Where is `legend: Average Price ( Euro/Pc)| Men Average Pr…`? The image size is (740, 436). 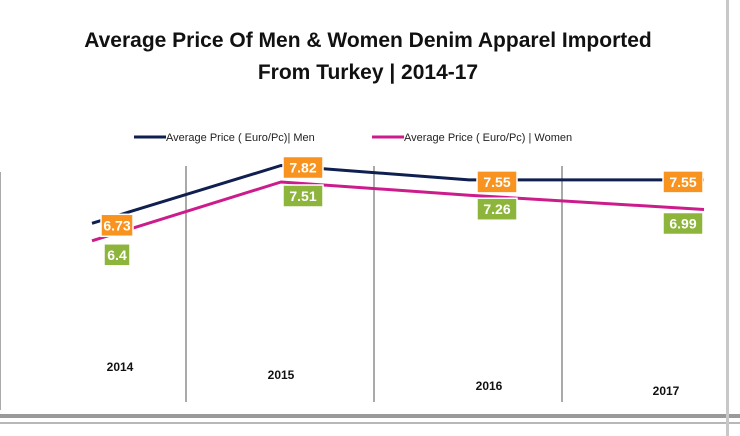
legend: Average Price ( Euro/Pc)| Men Average Pr… is located at coordinates (353, 138).